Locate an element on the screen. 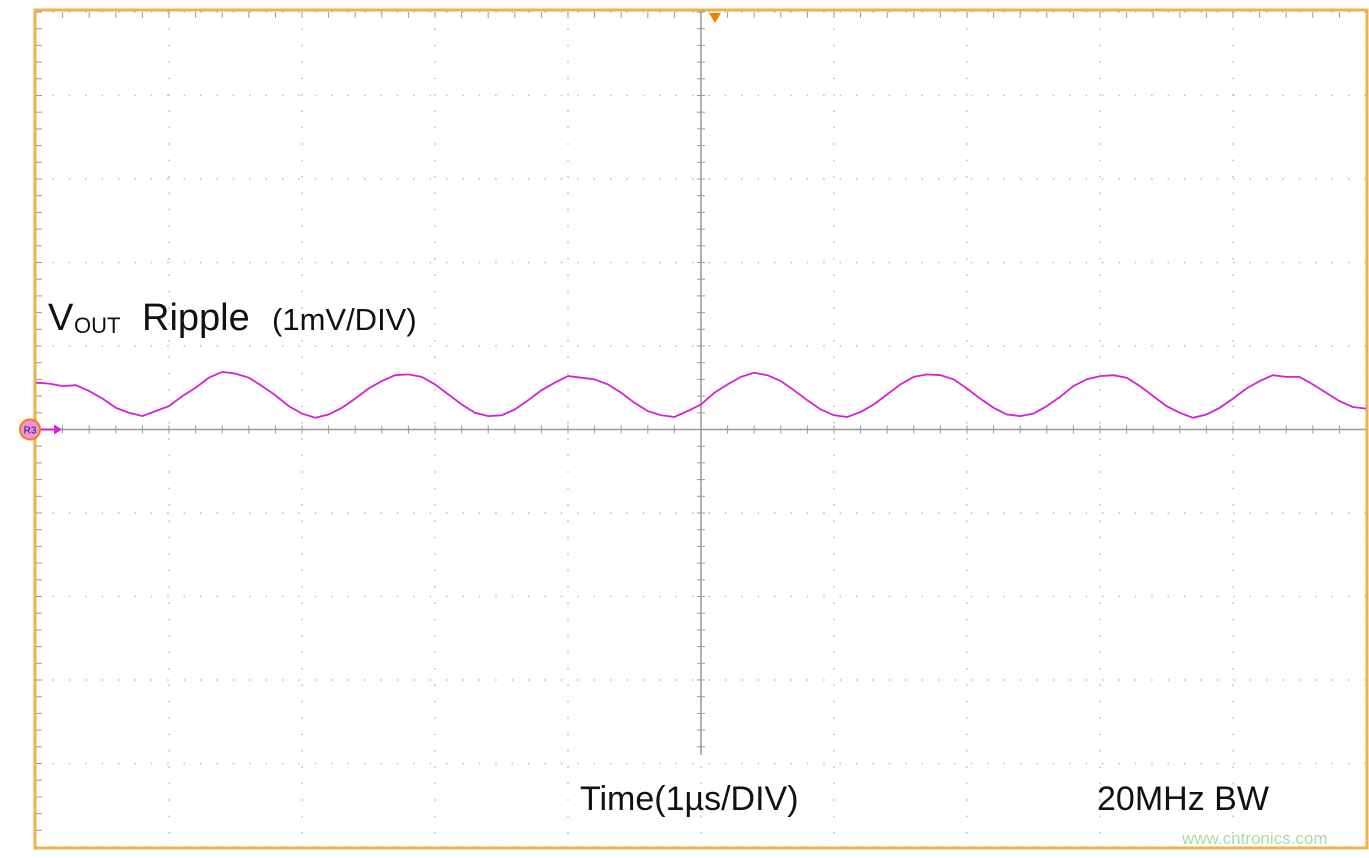 This screenshot has width=1369, height=858. title-symbol: V is located at coordinates (61, 318).